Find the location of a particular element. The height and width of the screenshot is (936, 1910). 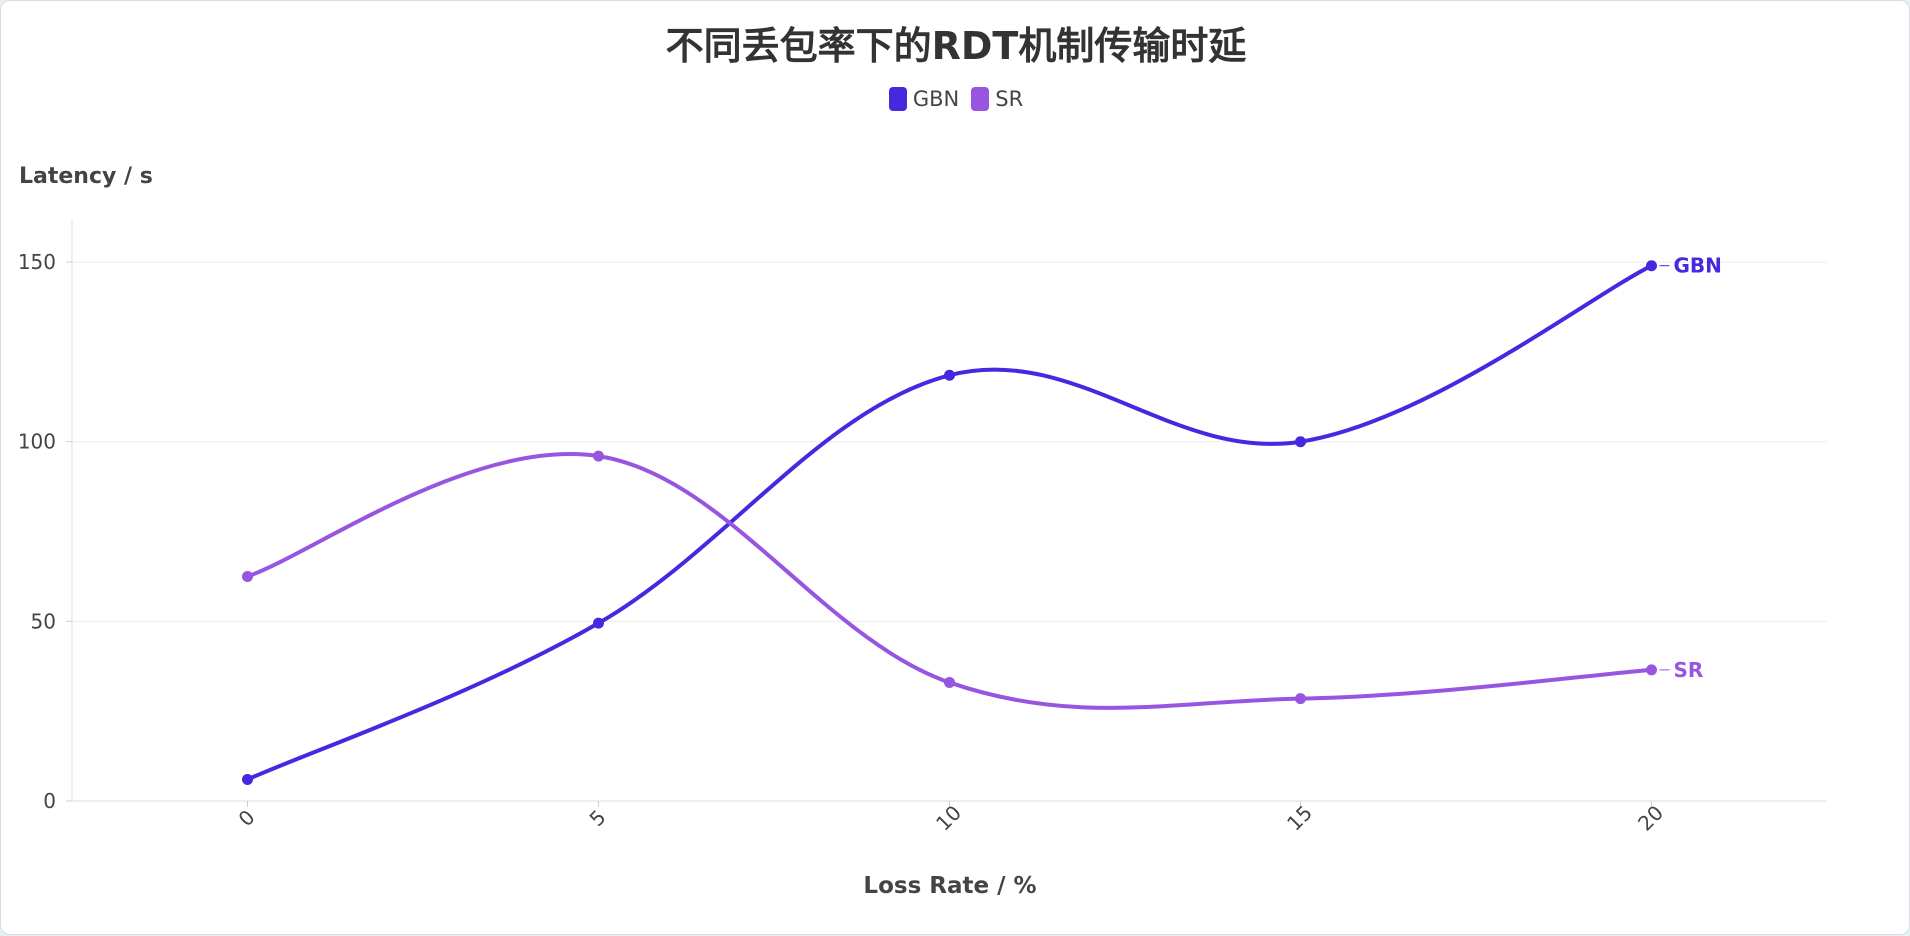

x-tick-label: 10 is located at coordinates (948, 818).